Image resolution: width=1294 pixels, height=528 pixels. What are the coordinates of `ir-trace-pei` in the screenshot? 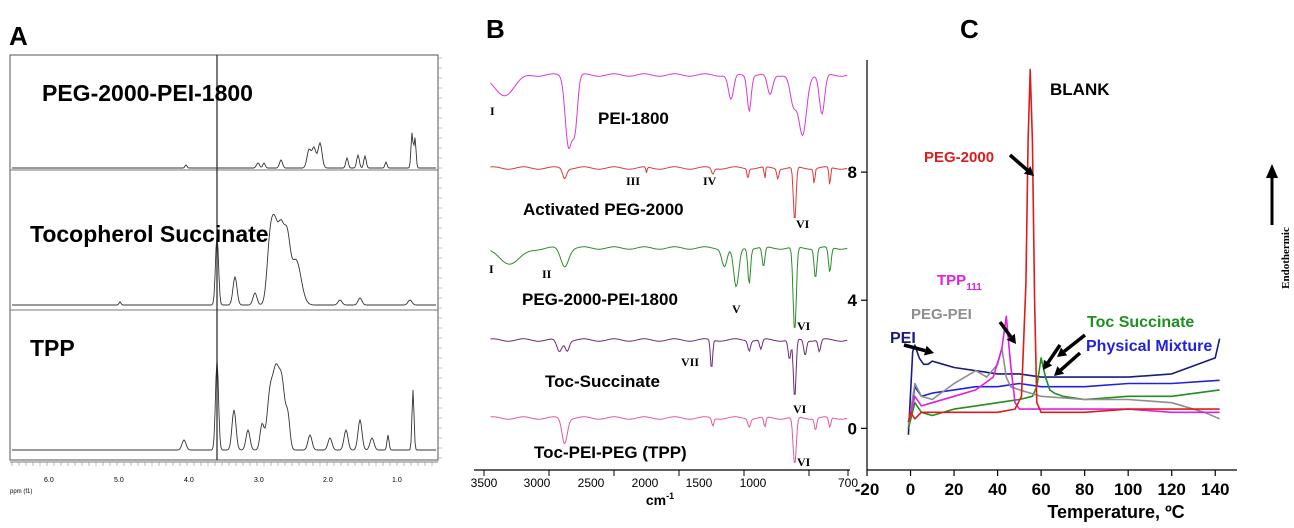 It's located at (669, 111).